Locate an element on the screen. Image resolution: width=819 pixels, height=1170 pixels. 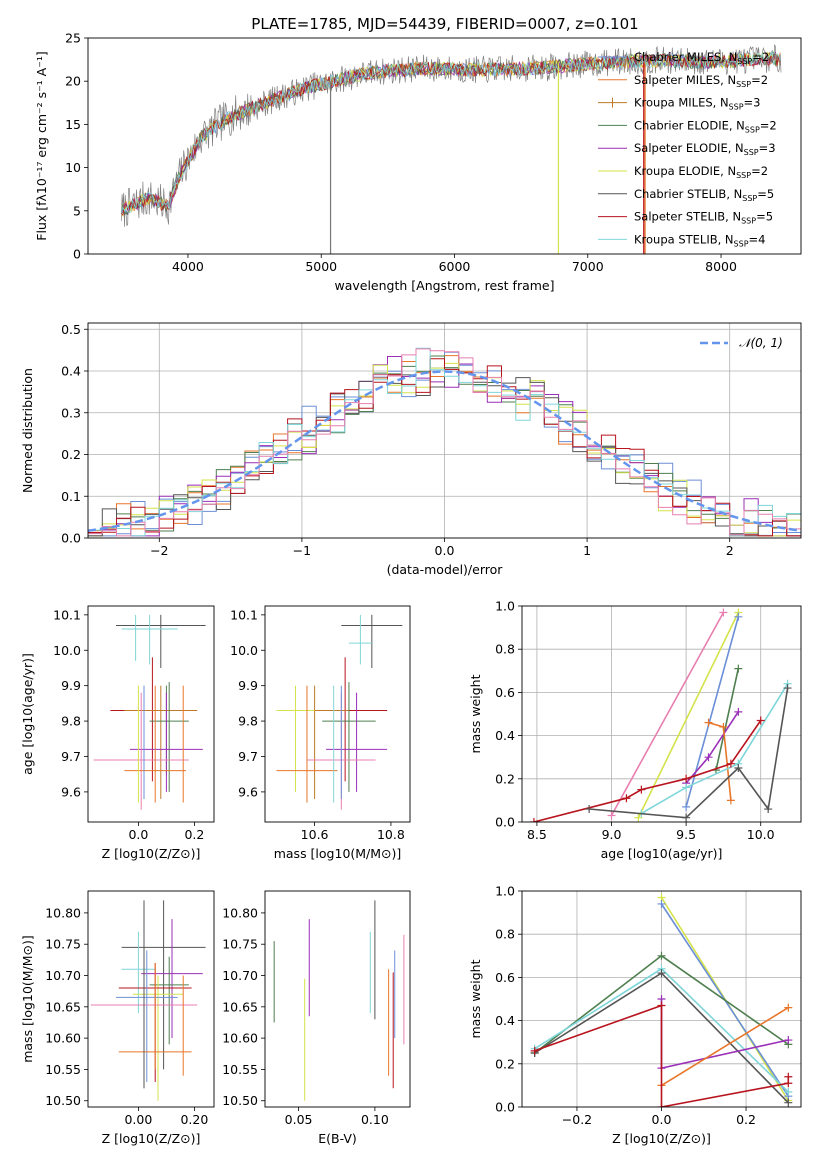
legend-suffix: =3 is located at coordinates (767, 148).